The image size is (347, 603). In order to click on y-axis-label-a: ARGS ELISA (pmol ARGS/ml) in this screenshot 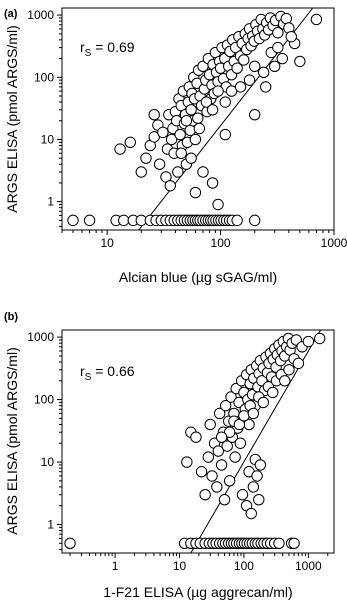, I will do `click(12, 119)`.